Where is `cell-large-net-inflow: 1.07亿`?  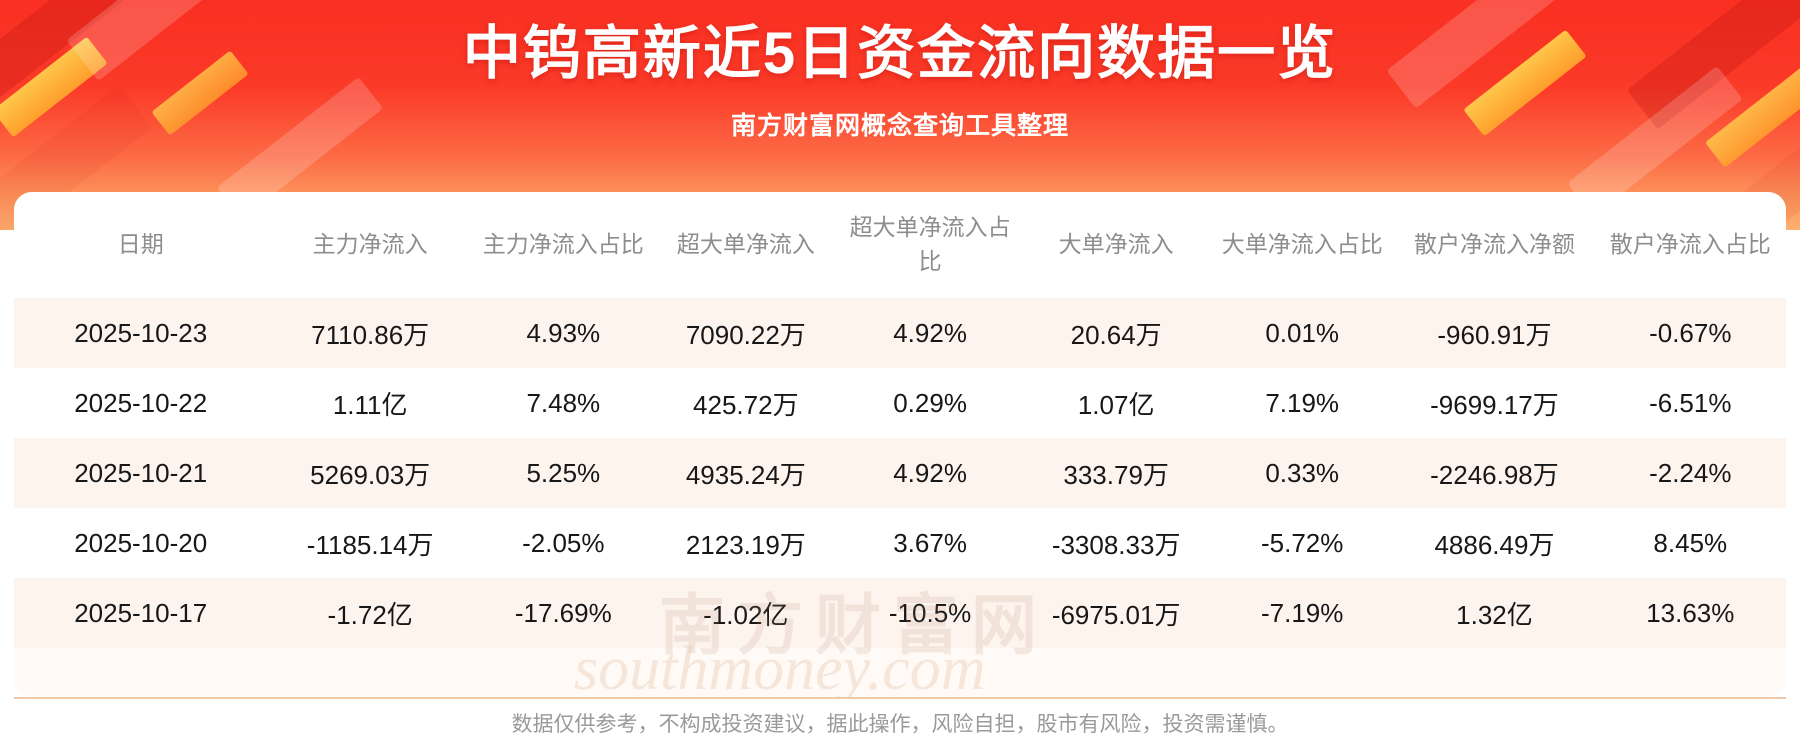 cell-large-net-inflow: 1.07亿 is located at coordinates (1116, 403).